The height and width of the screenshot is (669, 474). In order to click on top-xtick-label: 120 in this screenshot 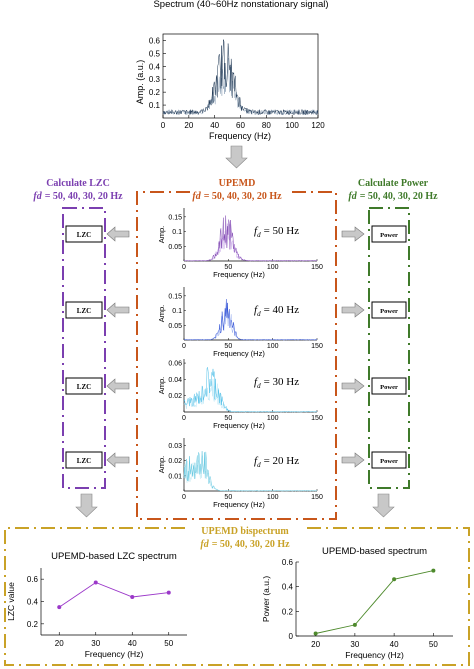, I will do `click(318, 125)`.